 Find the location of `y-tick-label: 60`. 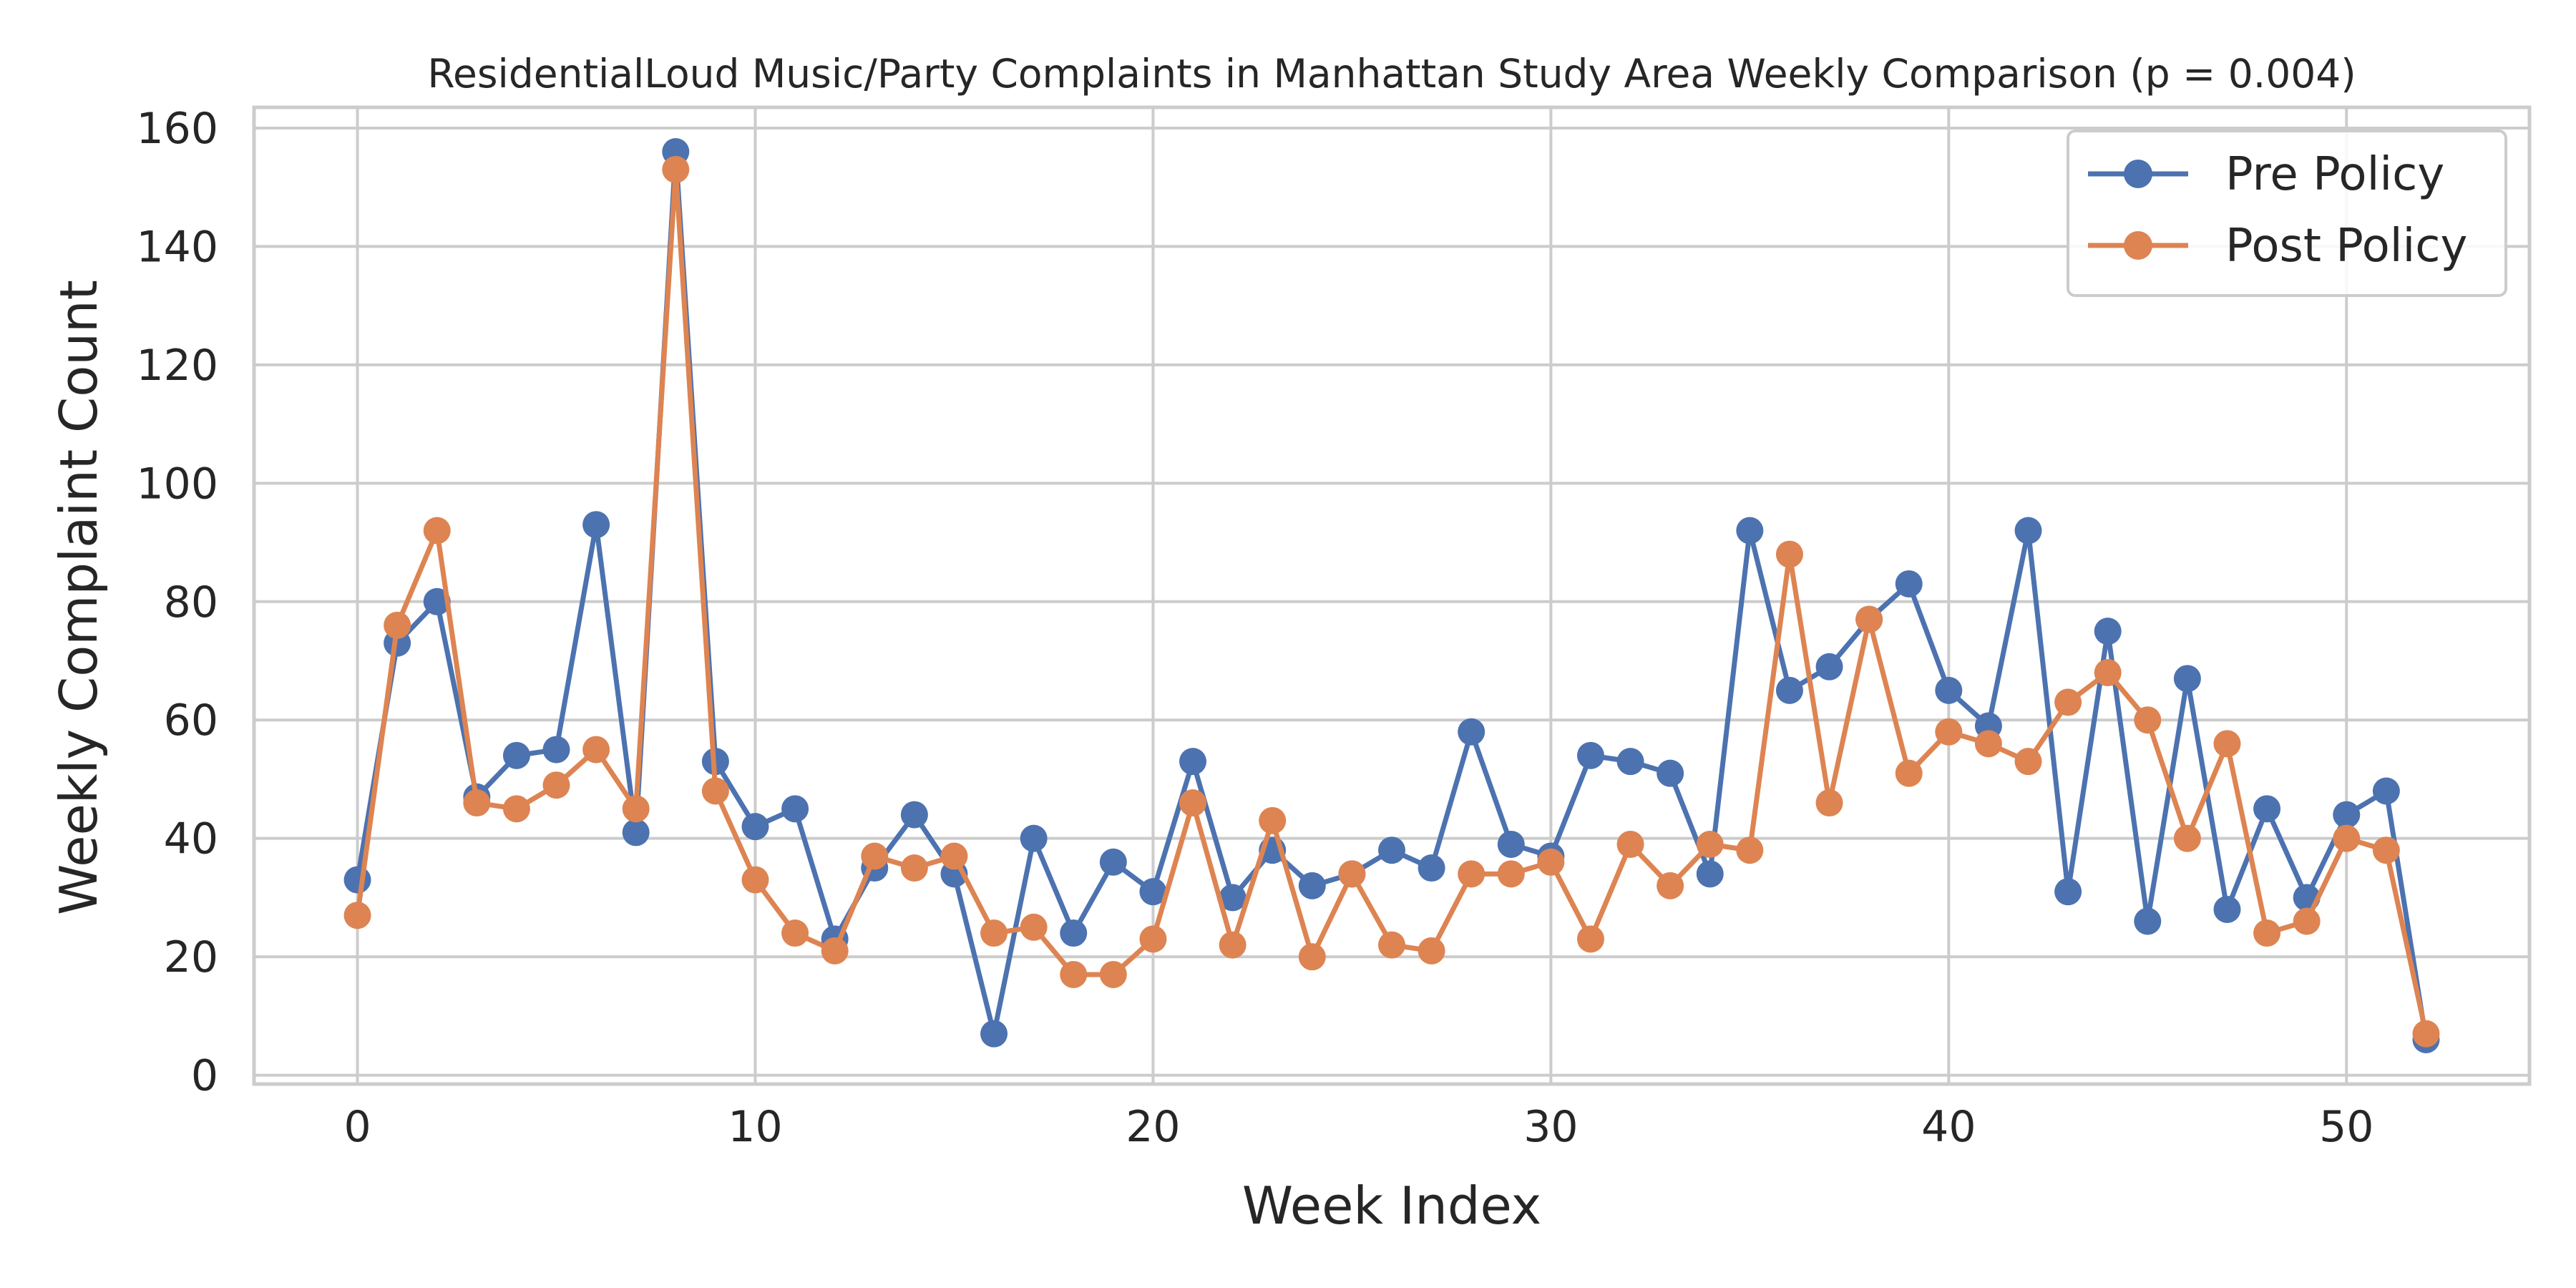

y-tick-label: 60 is located at coordinates (191, 721).